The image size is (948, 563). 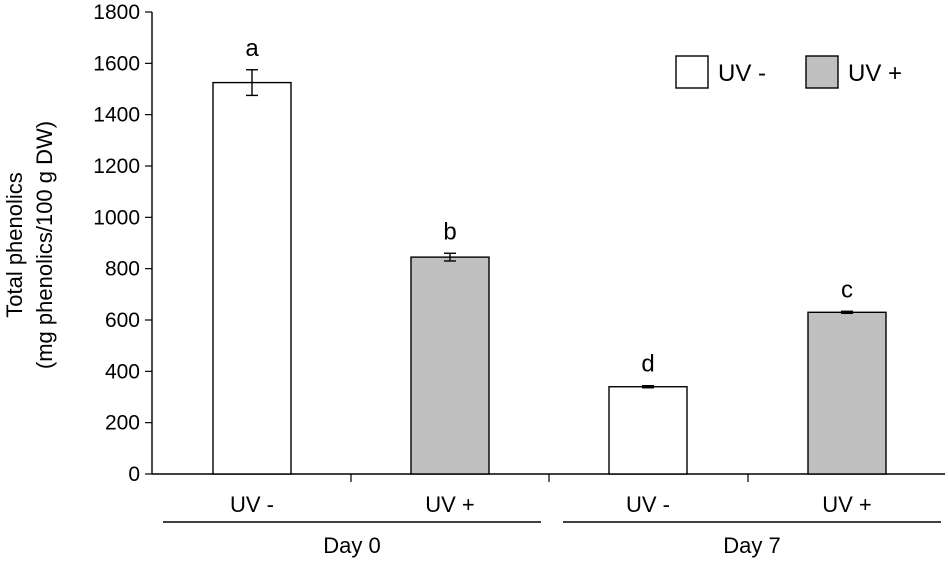 What do you see at coordinates (847, 289) in the screenshot?
I see `significance-letter: c` at bounding box center [847, 289].